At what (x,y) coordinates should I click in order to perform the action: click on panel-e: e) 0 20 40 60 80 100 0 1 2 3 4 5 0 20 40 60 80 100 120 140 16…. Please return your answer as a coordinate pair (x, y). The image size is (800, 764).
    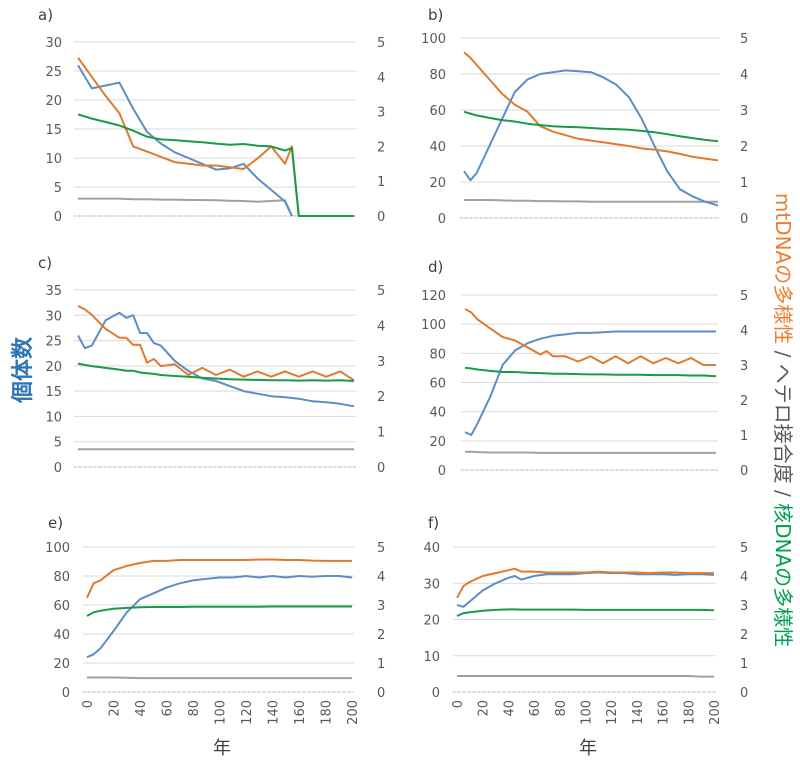
    Looking at the image, I should click on (215, 619).